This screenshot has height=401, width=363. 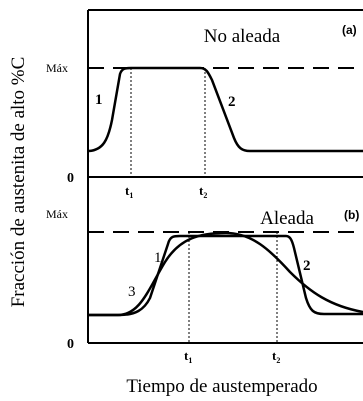 What do you see at coordinates (18, 182) in the screenshot?
I see `y-axis-label: Fracción de austenita de alto %C` at bounding box center [18, 182].